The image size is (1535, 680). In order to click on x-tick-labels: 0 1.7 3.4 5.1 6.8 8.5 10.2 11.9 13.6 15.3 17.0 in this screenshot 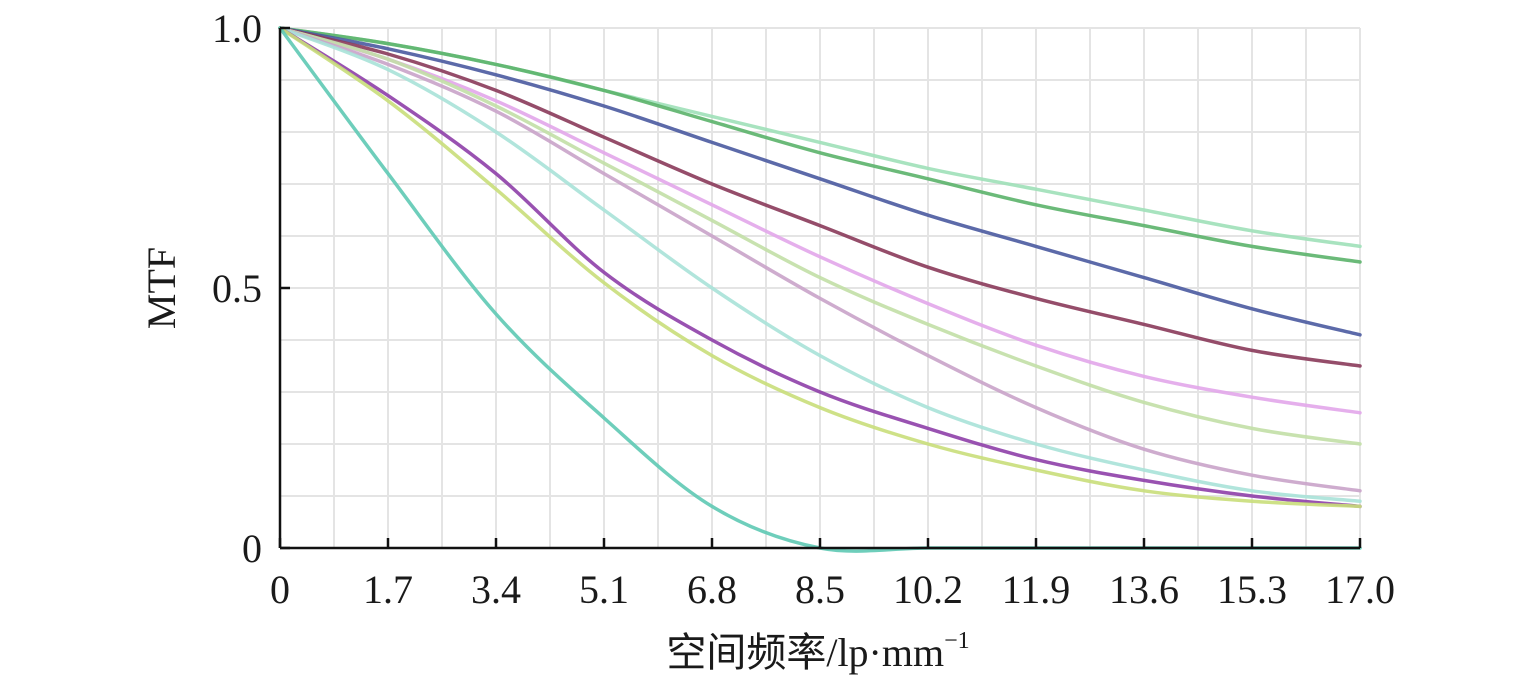, I will do `click(832, 589)`.